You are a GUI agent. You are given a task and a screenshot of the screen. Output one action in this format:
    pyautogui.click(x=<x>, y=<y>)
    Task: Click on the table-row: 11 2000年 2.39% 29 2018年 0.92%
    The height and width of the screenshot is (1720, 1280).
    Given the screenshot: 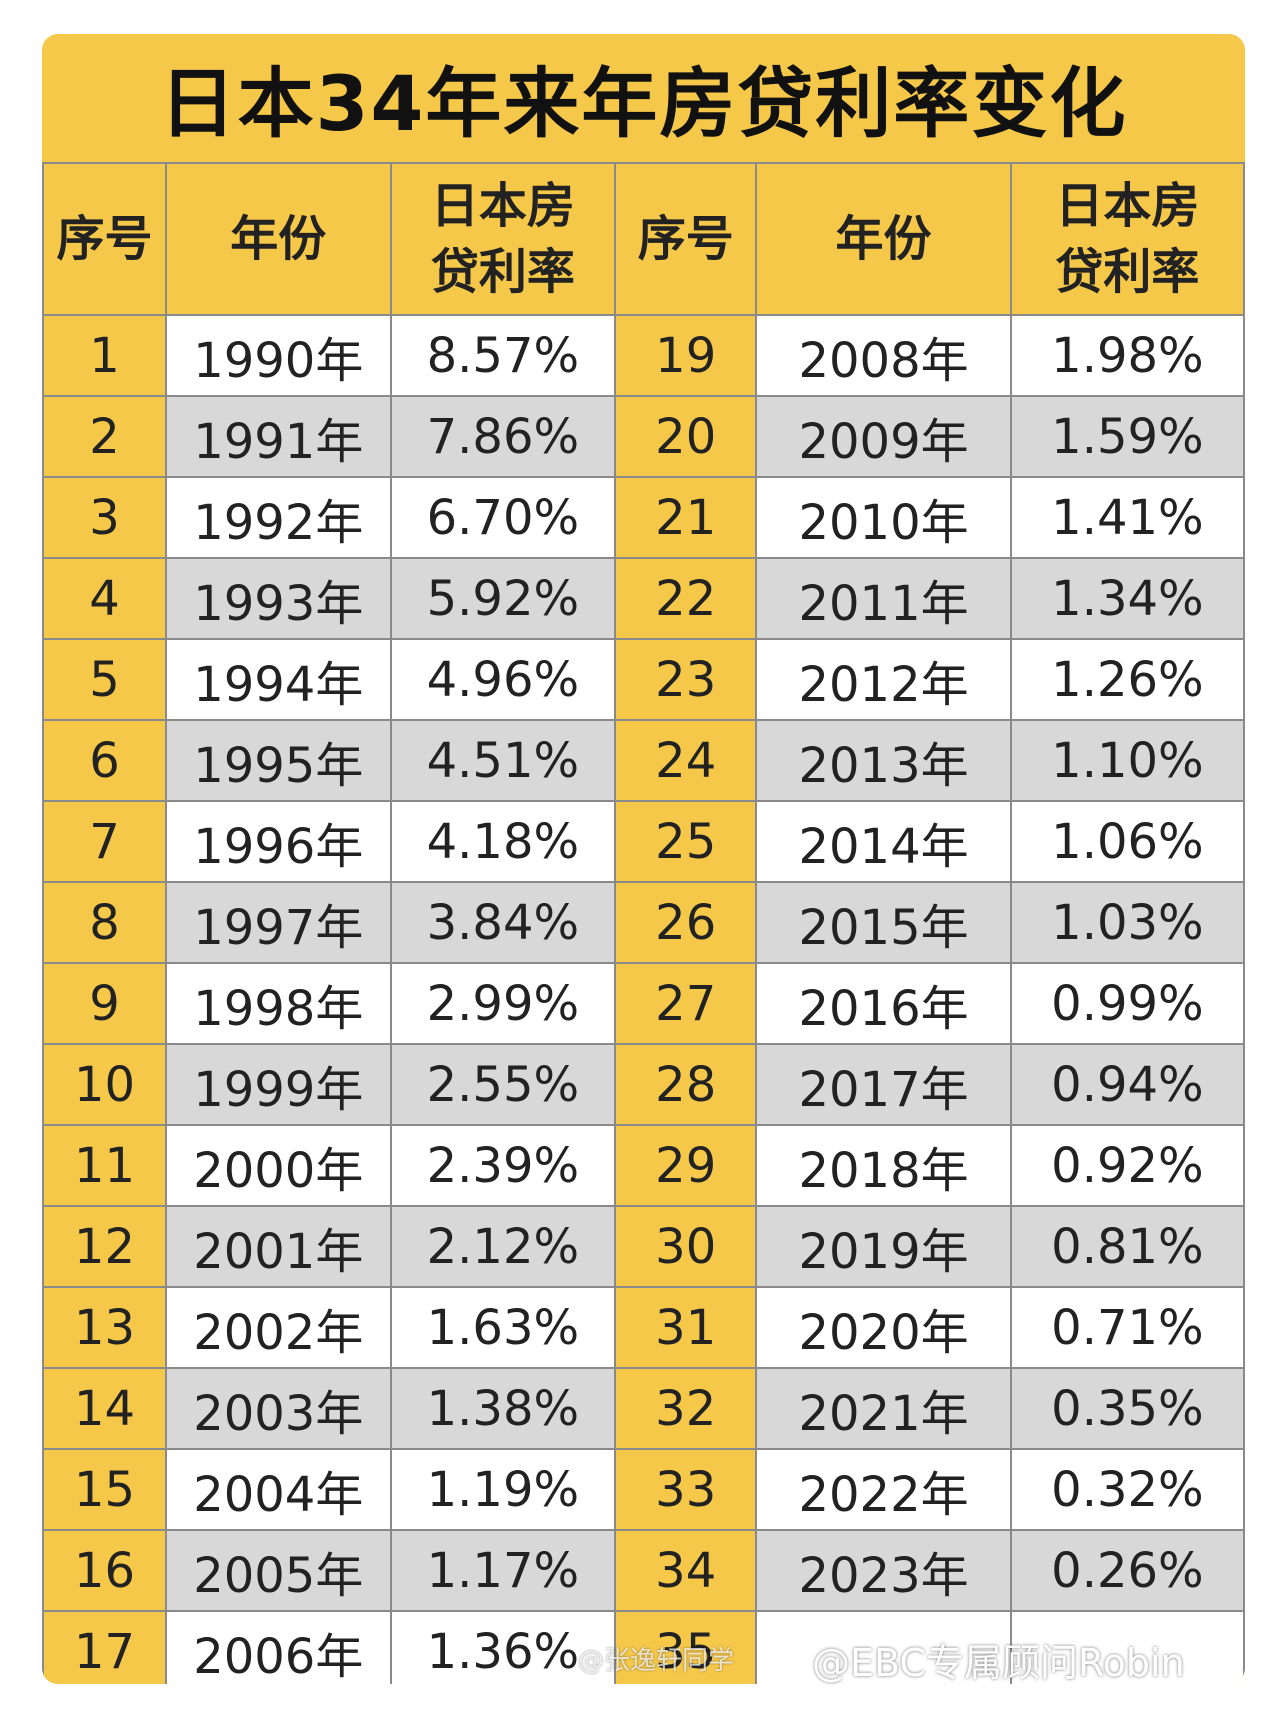 What is the action you would take?
    pyautogui.click(x=643, y=1165)
    